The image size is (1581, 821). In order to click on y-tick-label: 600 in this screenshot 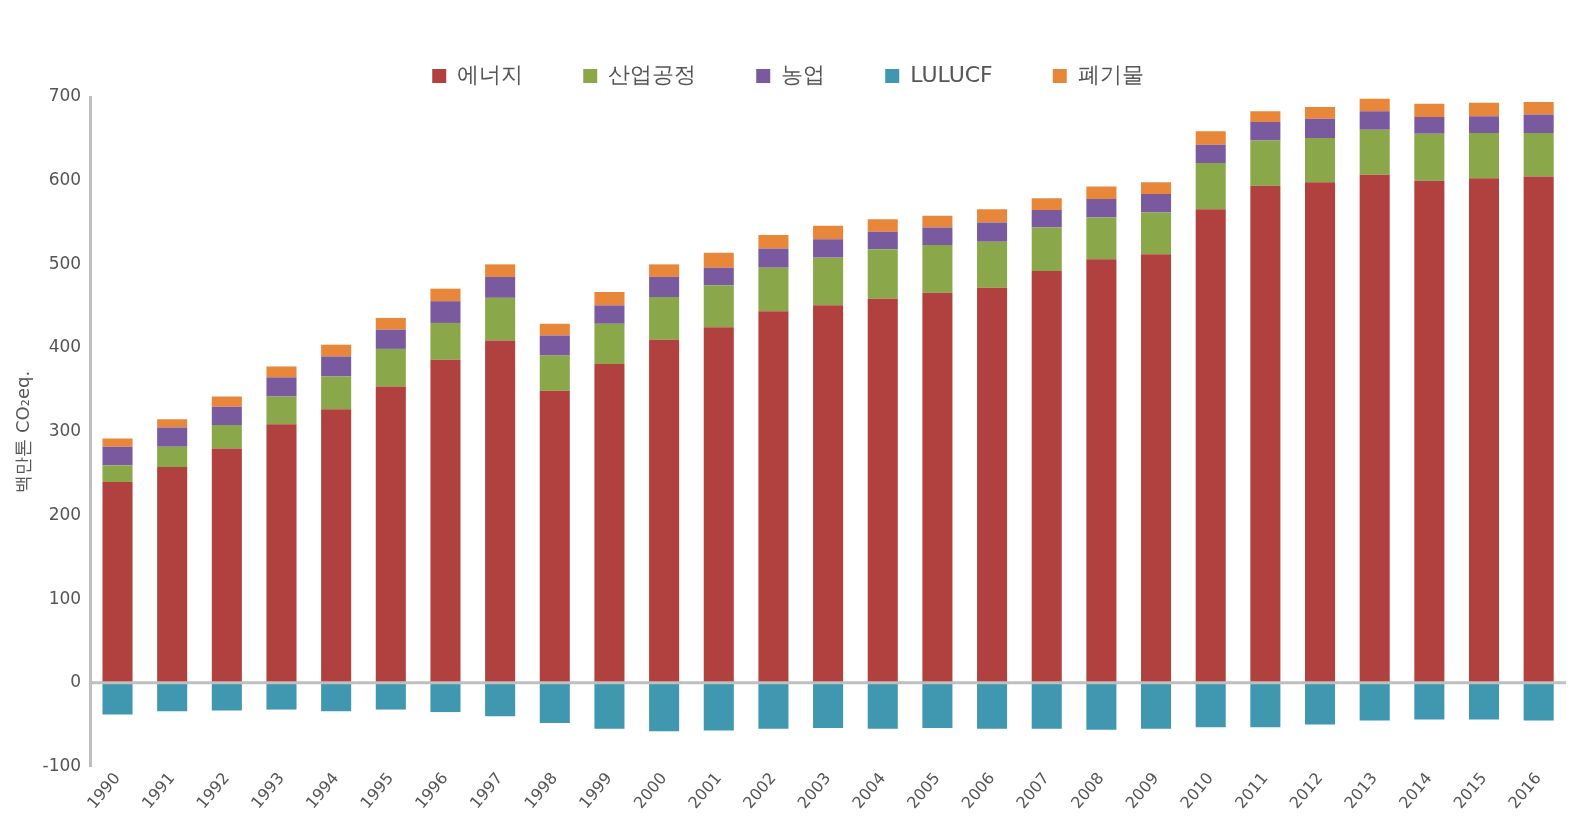, I will do `click(65, 179)`.